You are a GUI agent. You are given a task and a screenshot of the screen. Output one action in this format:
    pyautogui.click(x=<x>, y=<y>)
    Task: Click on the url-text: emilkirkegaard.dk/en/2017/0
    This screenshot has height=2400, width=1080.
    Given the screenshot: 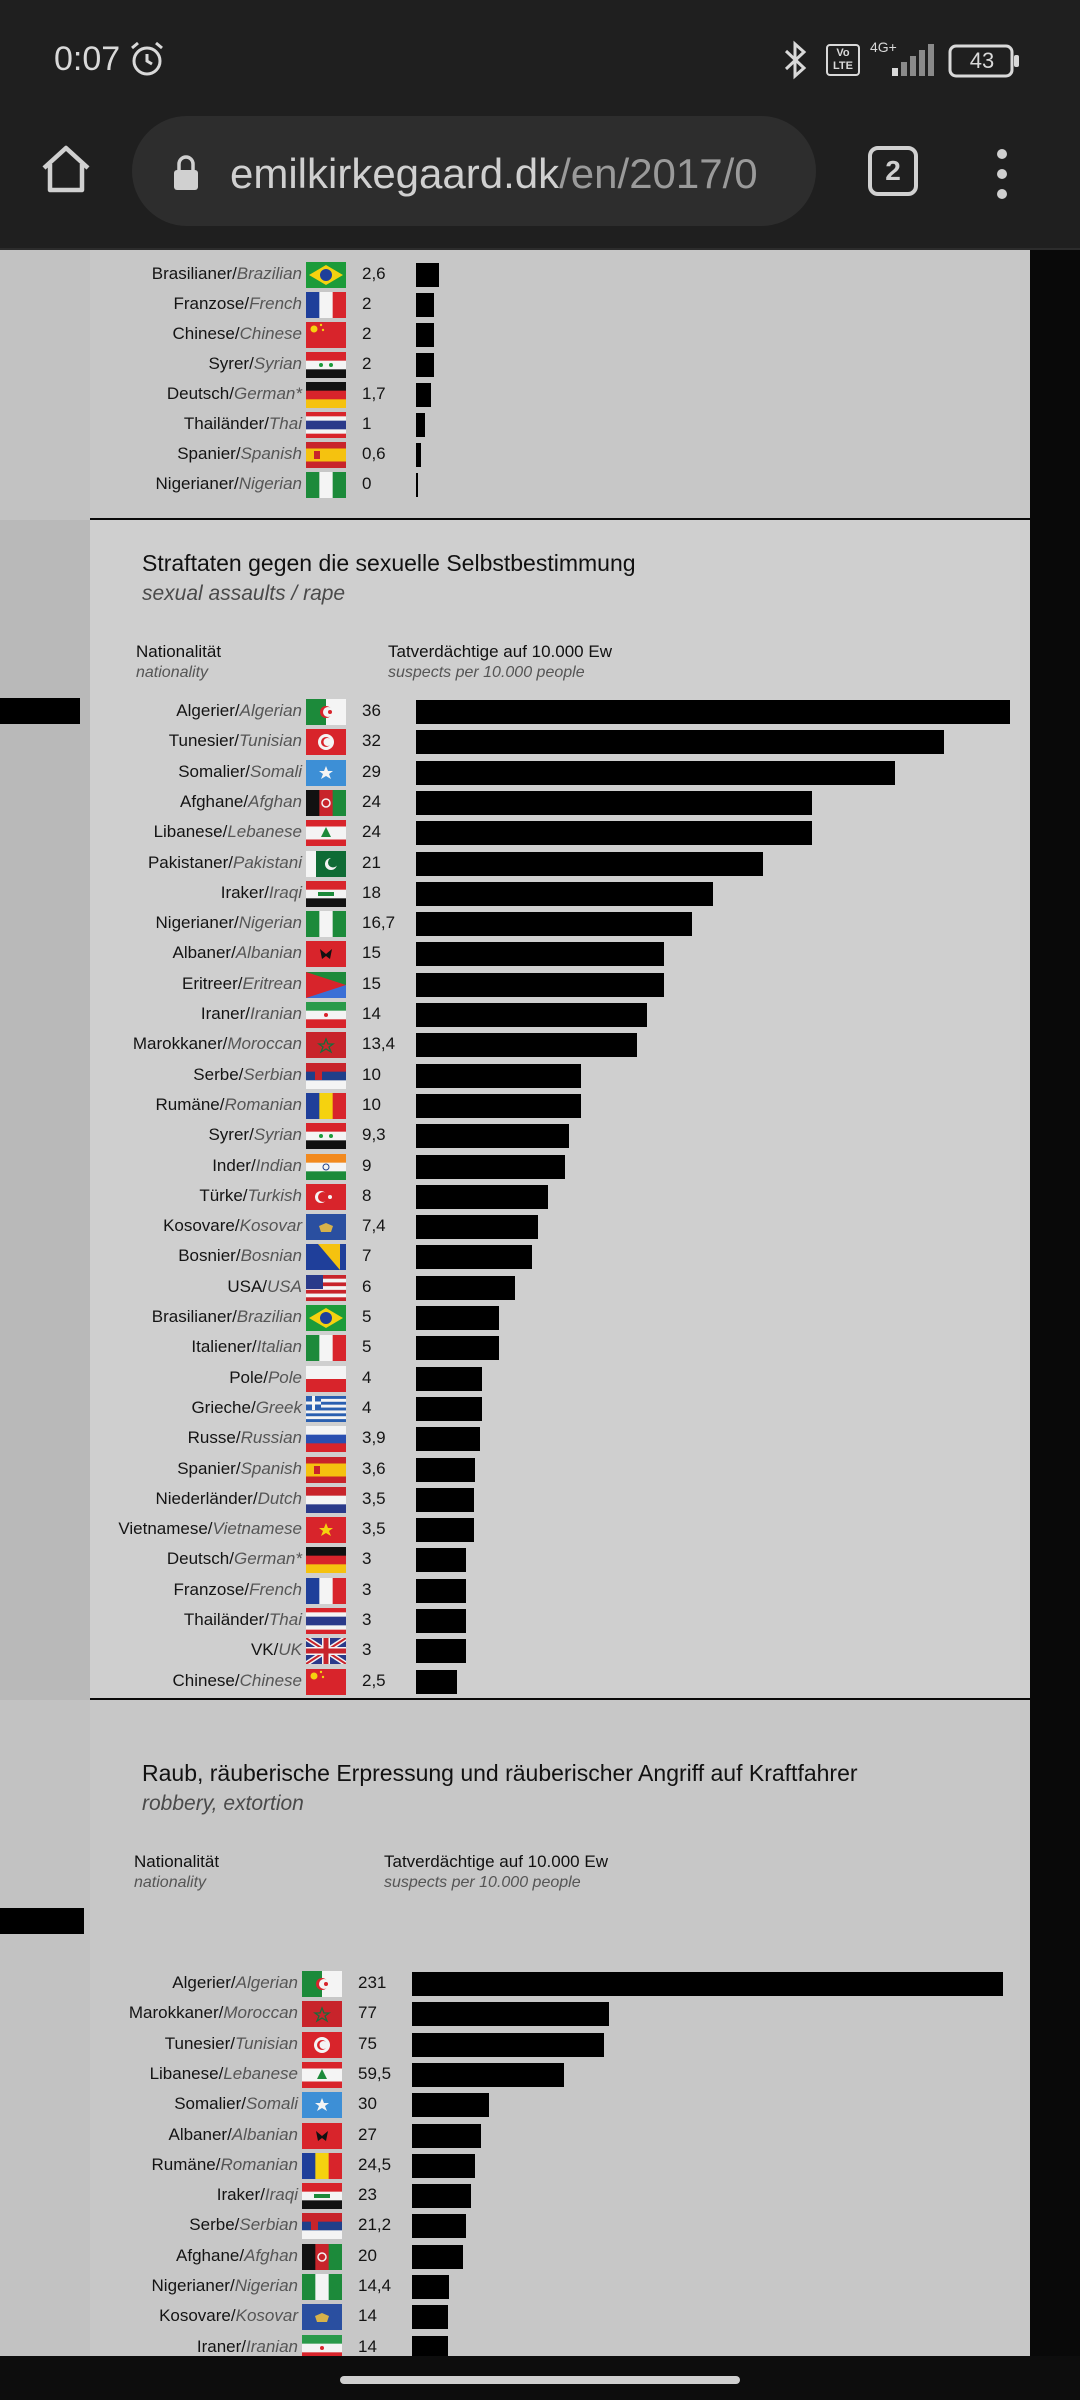 What is the action you would take?
    pyautogui.click(x=494, y=174)
    